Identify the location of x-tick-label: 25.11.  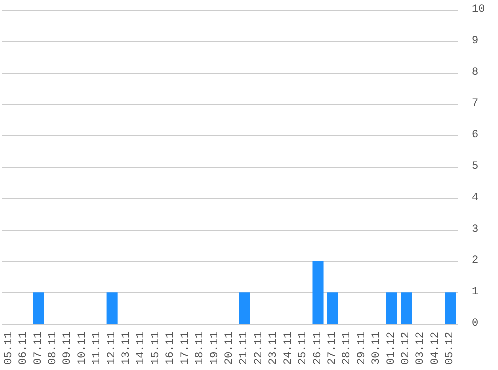
(304, 349).